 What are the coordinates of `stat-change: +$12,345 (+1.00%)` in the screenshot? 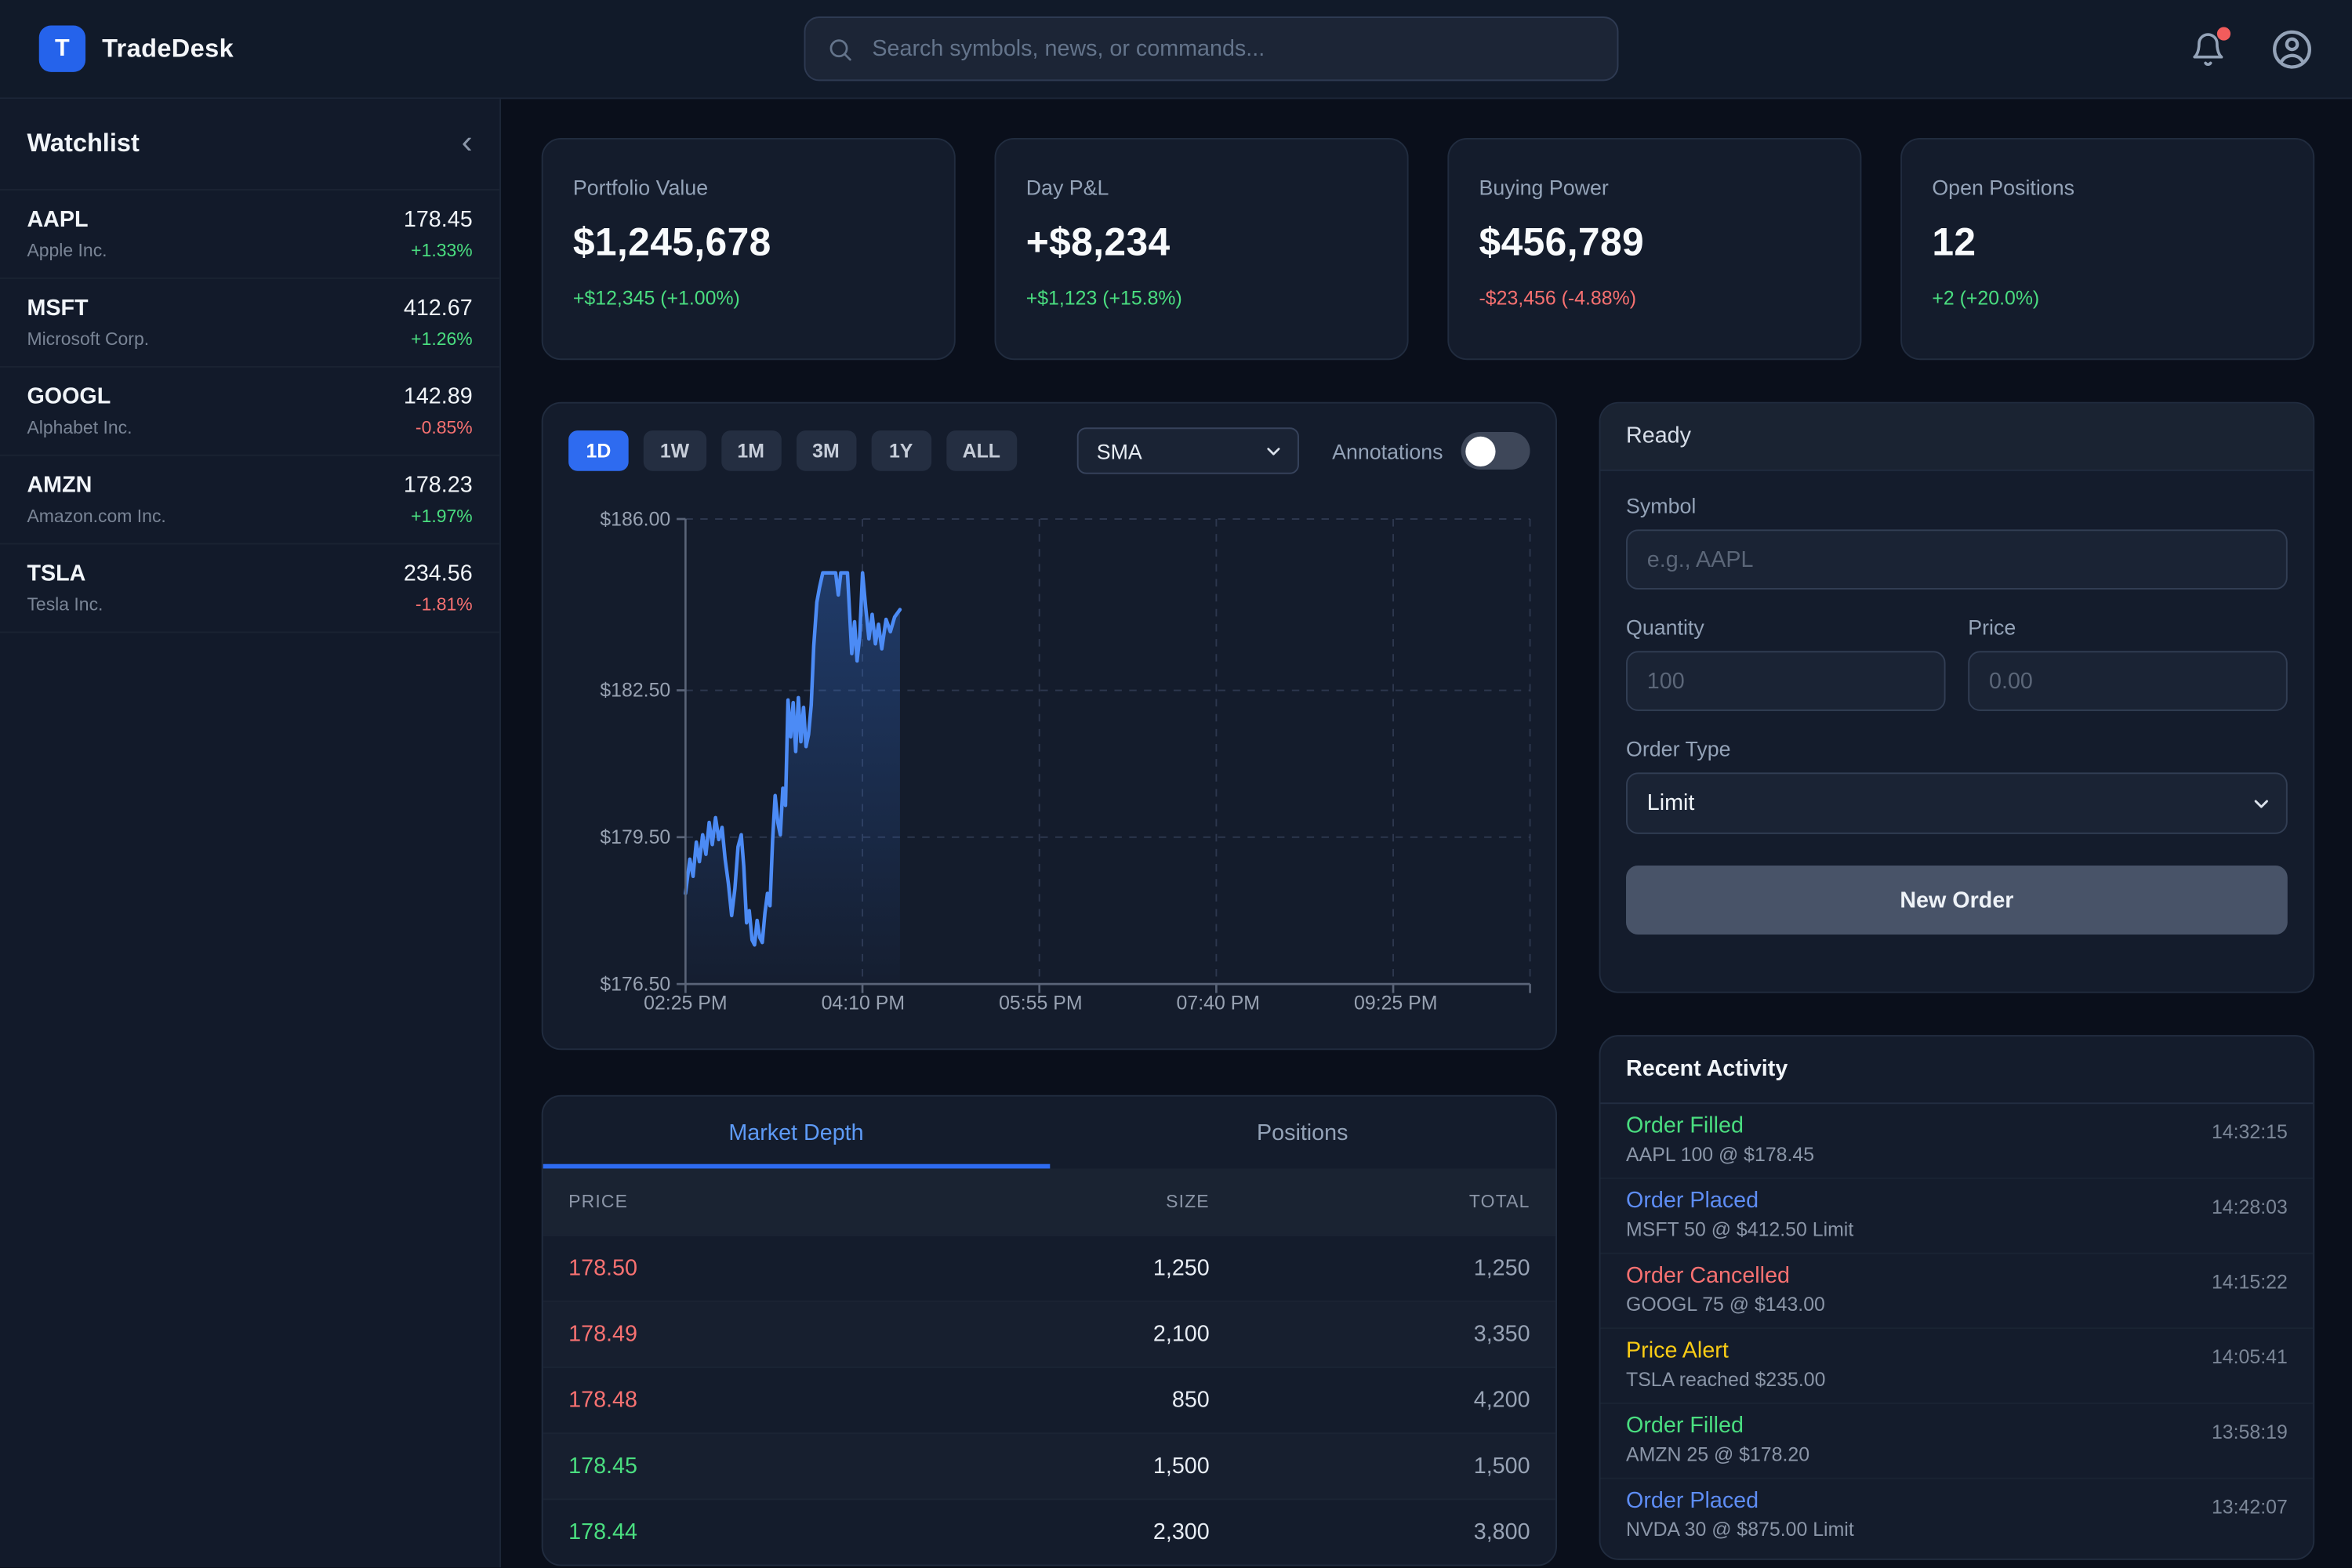 It's located at (656, 298).